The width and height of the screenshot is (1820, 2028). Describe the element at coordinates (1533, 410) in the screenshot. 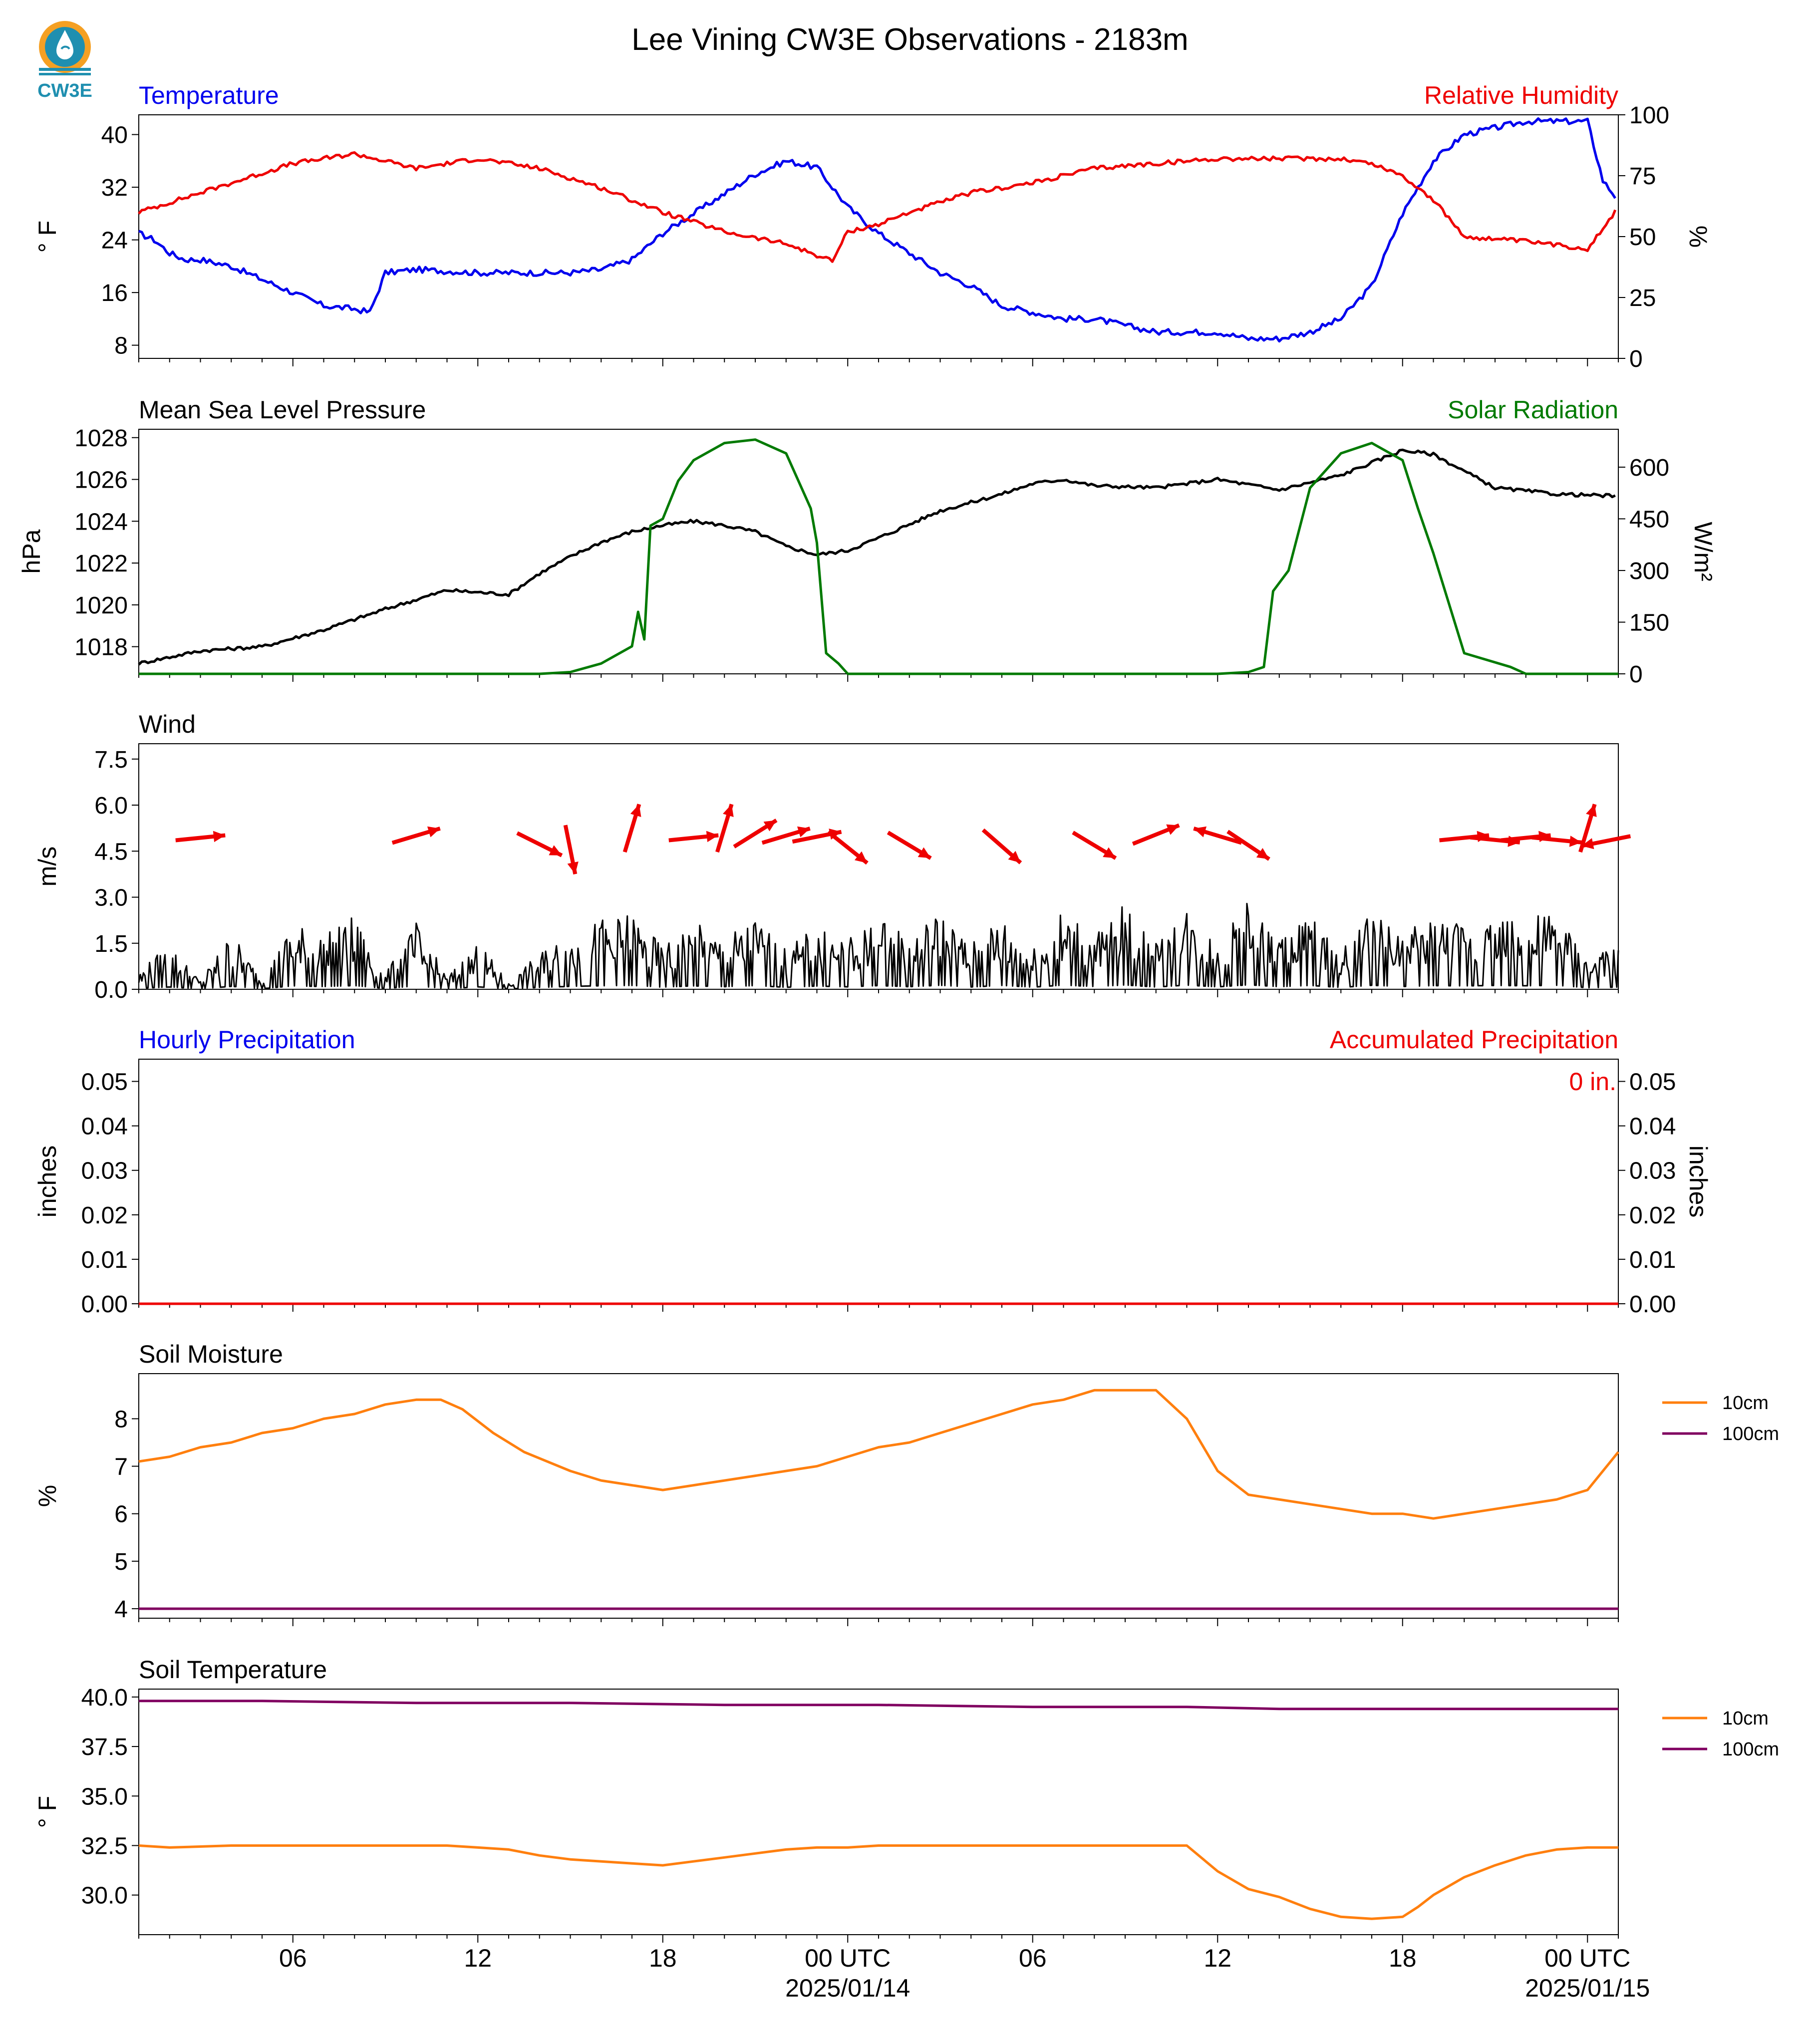

I see `panel-title-right: Solar Radiation` at that location.